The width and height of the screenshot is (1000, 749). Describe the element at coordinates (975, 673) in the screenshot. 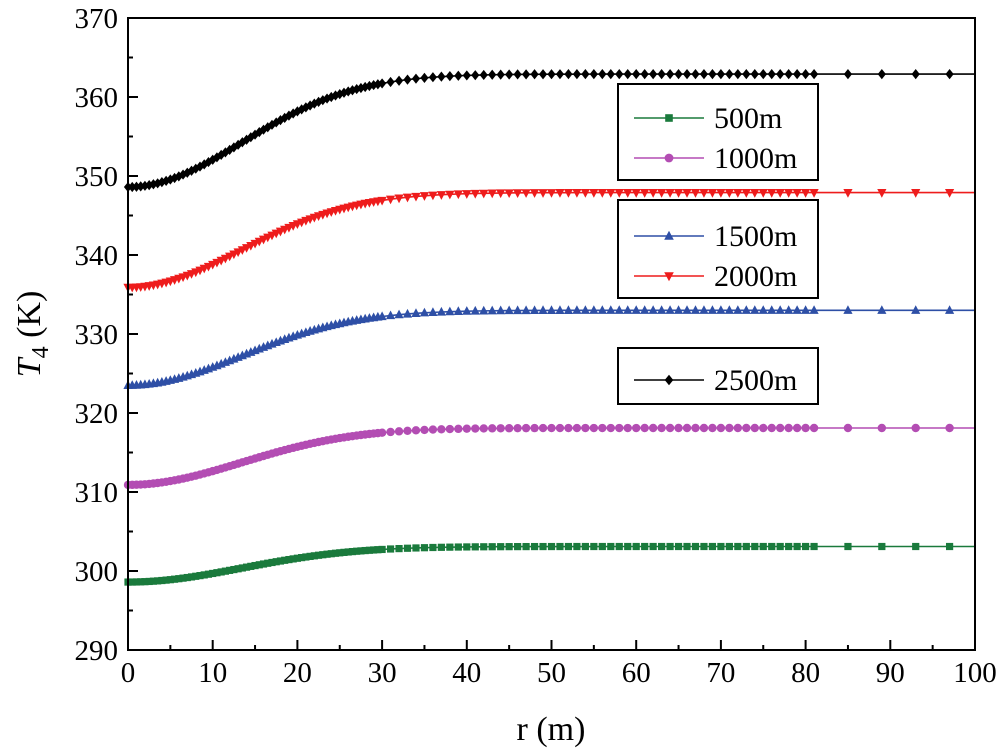

I see `x-tick-label: 100` at that location.